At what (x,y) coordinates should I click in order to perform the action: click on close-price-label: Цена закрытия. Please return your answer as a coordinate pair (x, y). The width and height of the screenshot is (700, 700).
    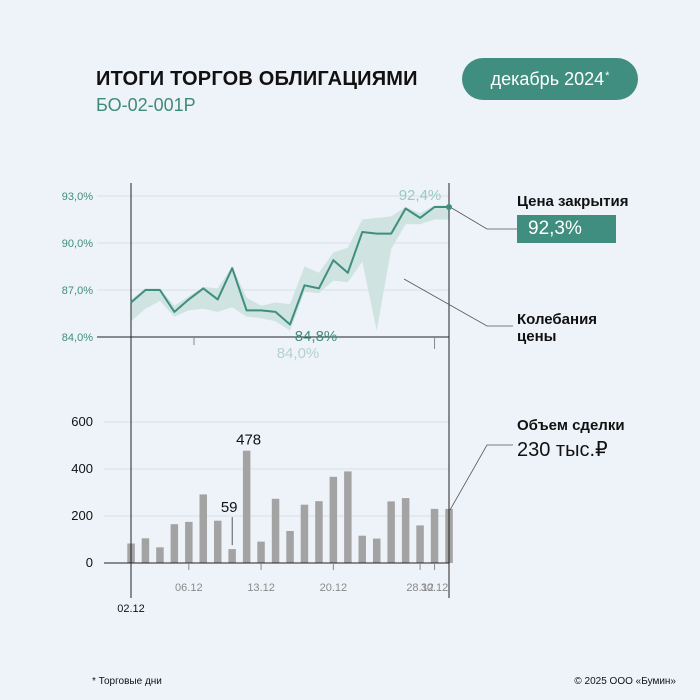
    Looking at the image, I should click on (573, 201).